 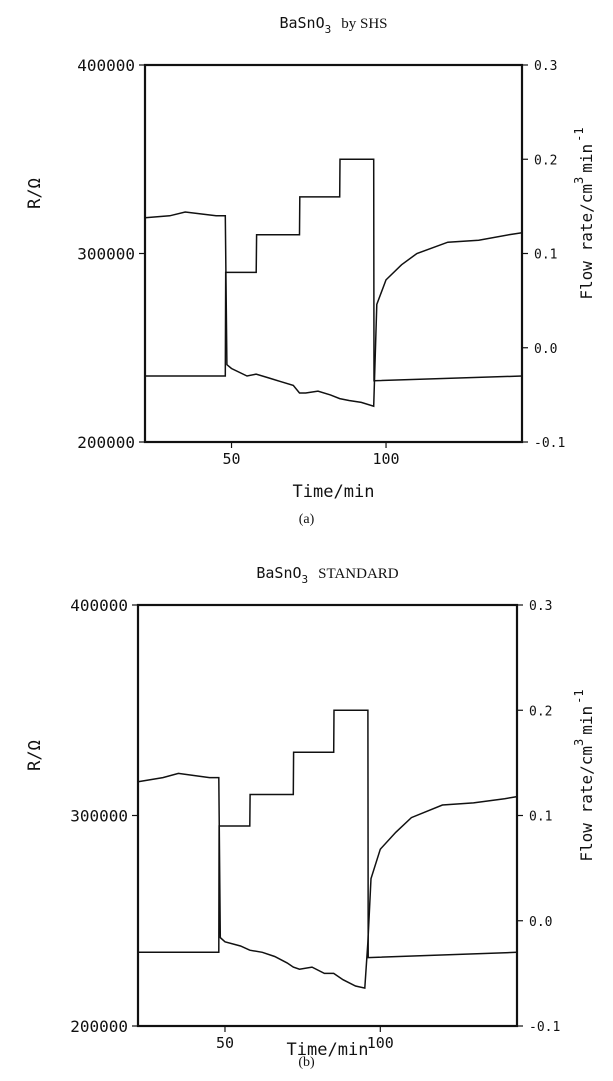 I want to click on chart-title: BaSnO3 STANDARD, so click(x=327, y=575).